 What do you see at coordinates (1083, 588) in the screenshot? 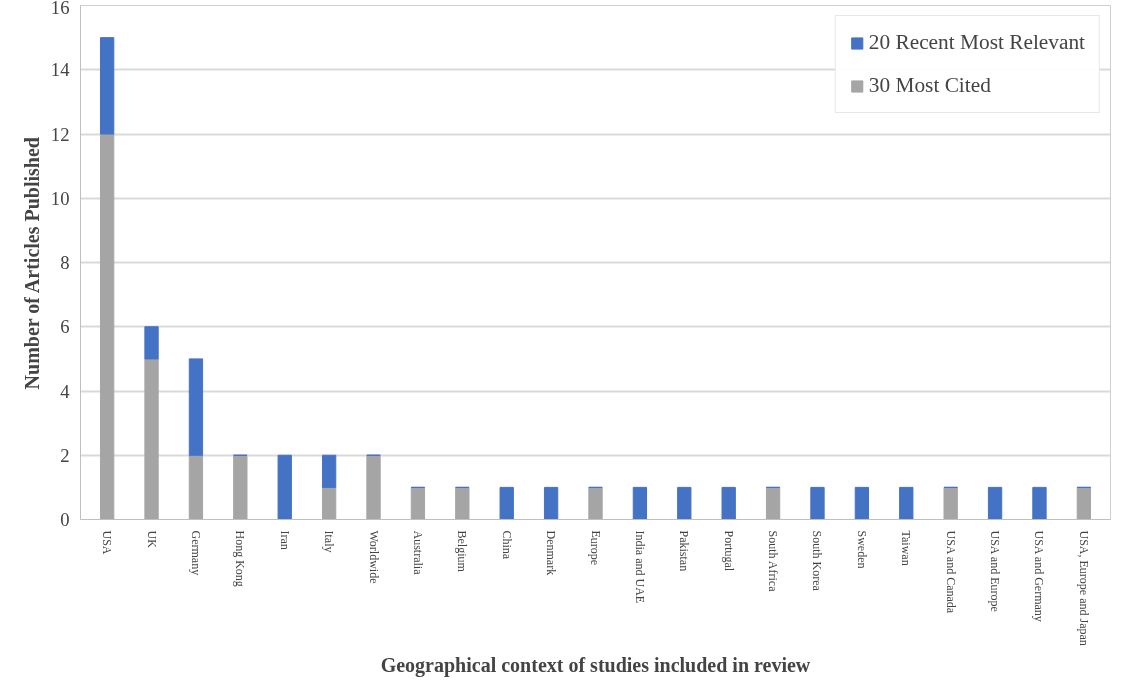
I see `x-tick-label: USA, Europe and Japan` at bounding box center [1083, 588].